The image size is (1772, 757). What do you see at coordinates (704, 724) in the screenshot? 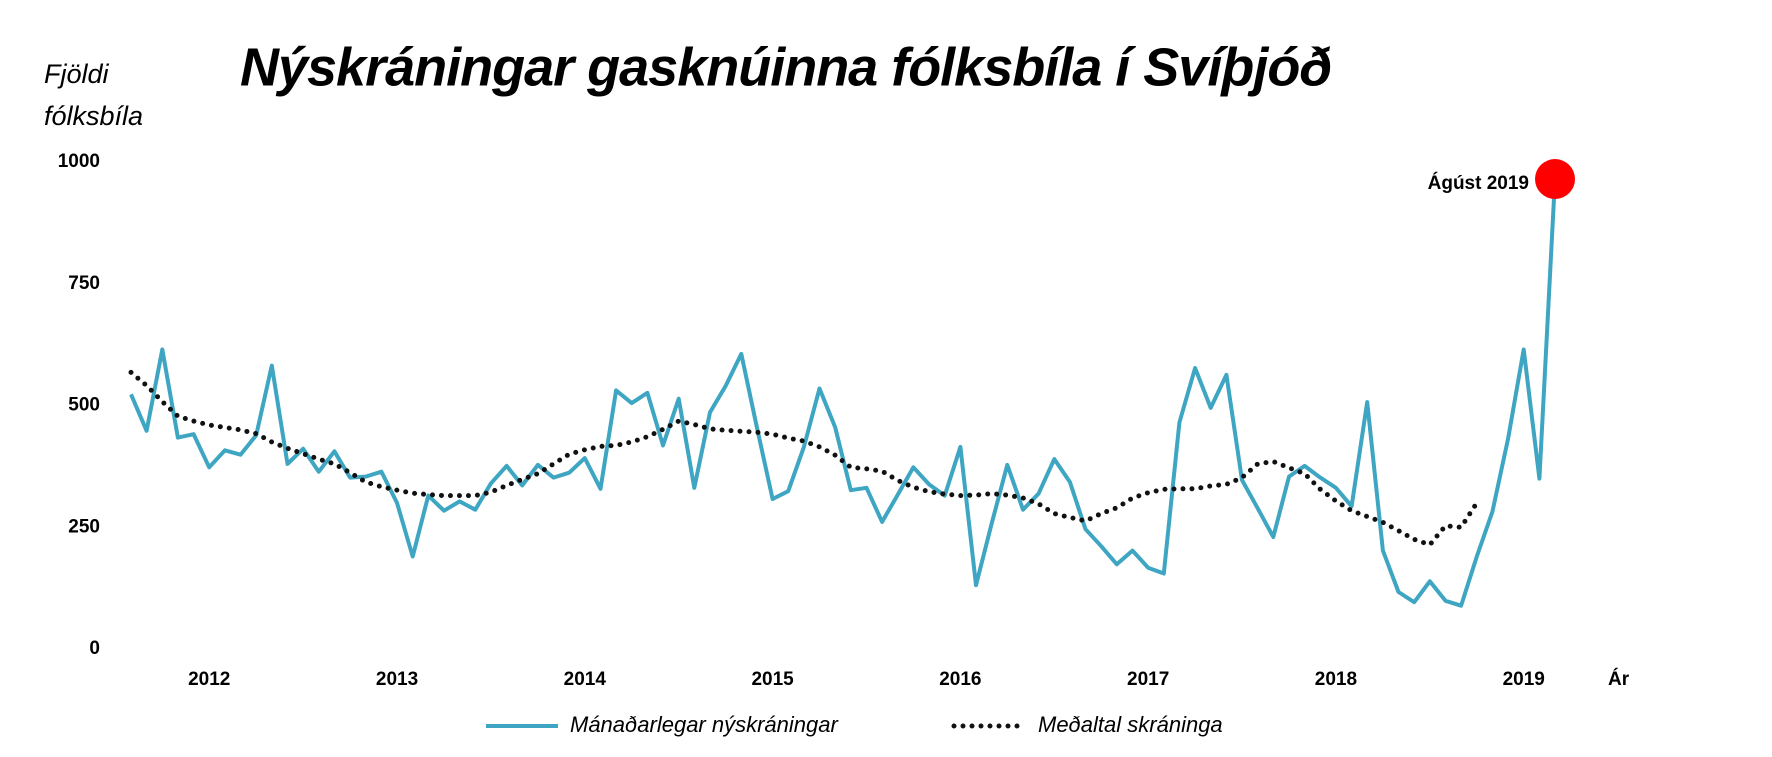
I see `legend-label: Mánaðarlegar nýskráningar` at bounding box center [704, 724].